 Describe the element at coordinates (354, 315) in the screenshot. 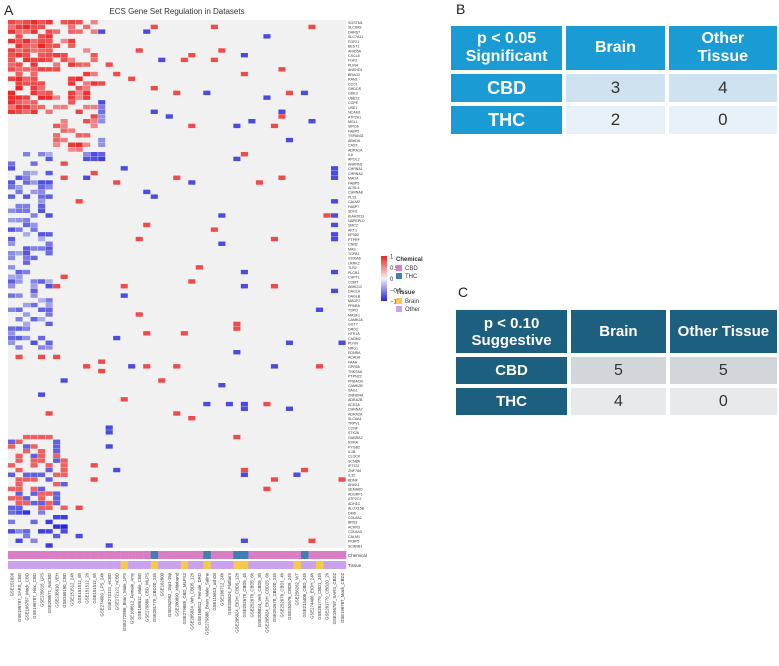

I see `gene-label: MASF1` at that location.